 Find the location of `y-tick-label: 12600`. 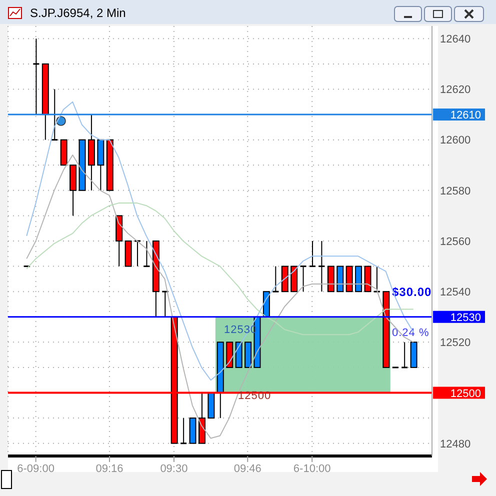

y-tick-label: 12600 is located at coordinates (455, 140).